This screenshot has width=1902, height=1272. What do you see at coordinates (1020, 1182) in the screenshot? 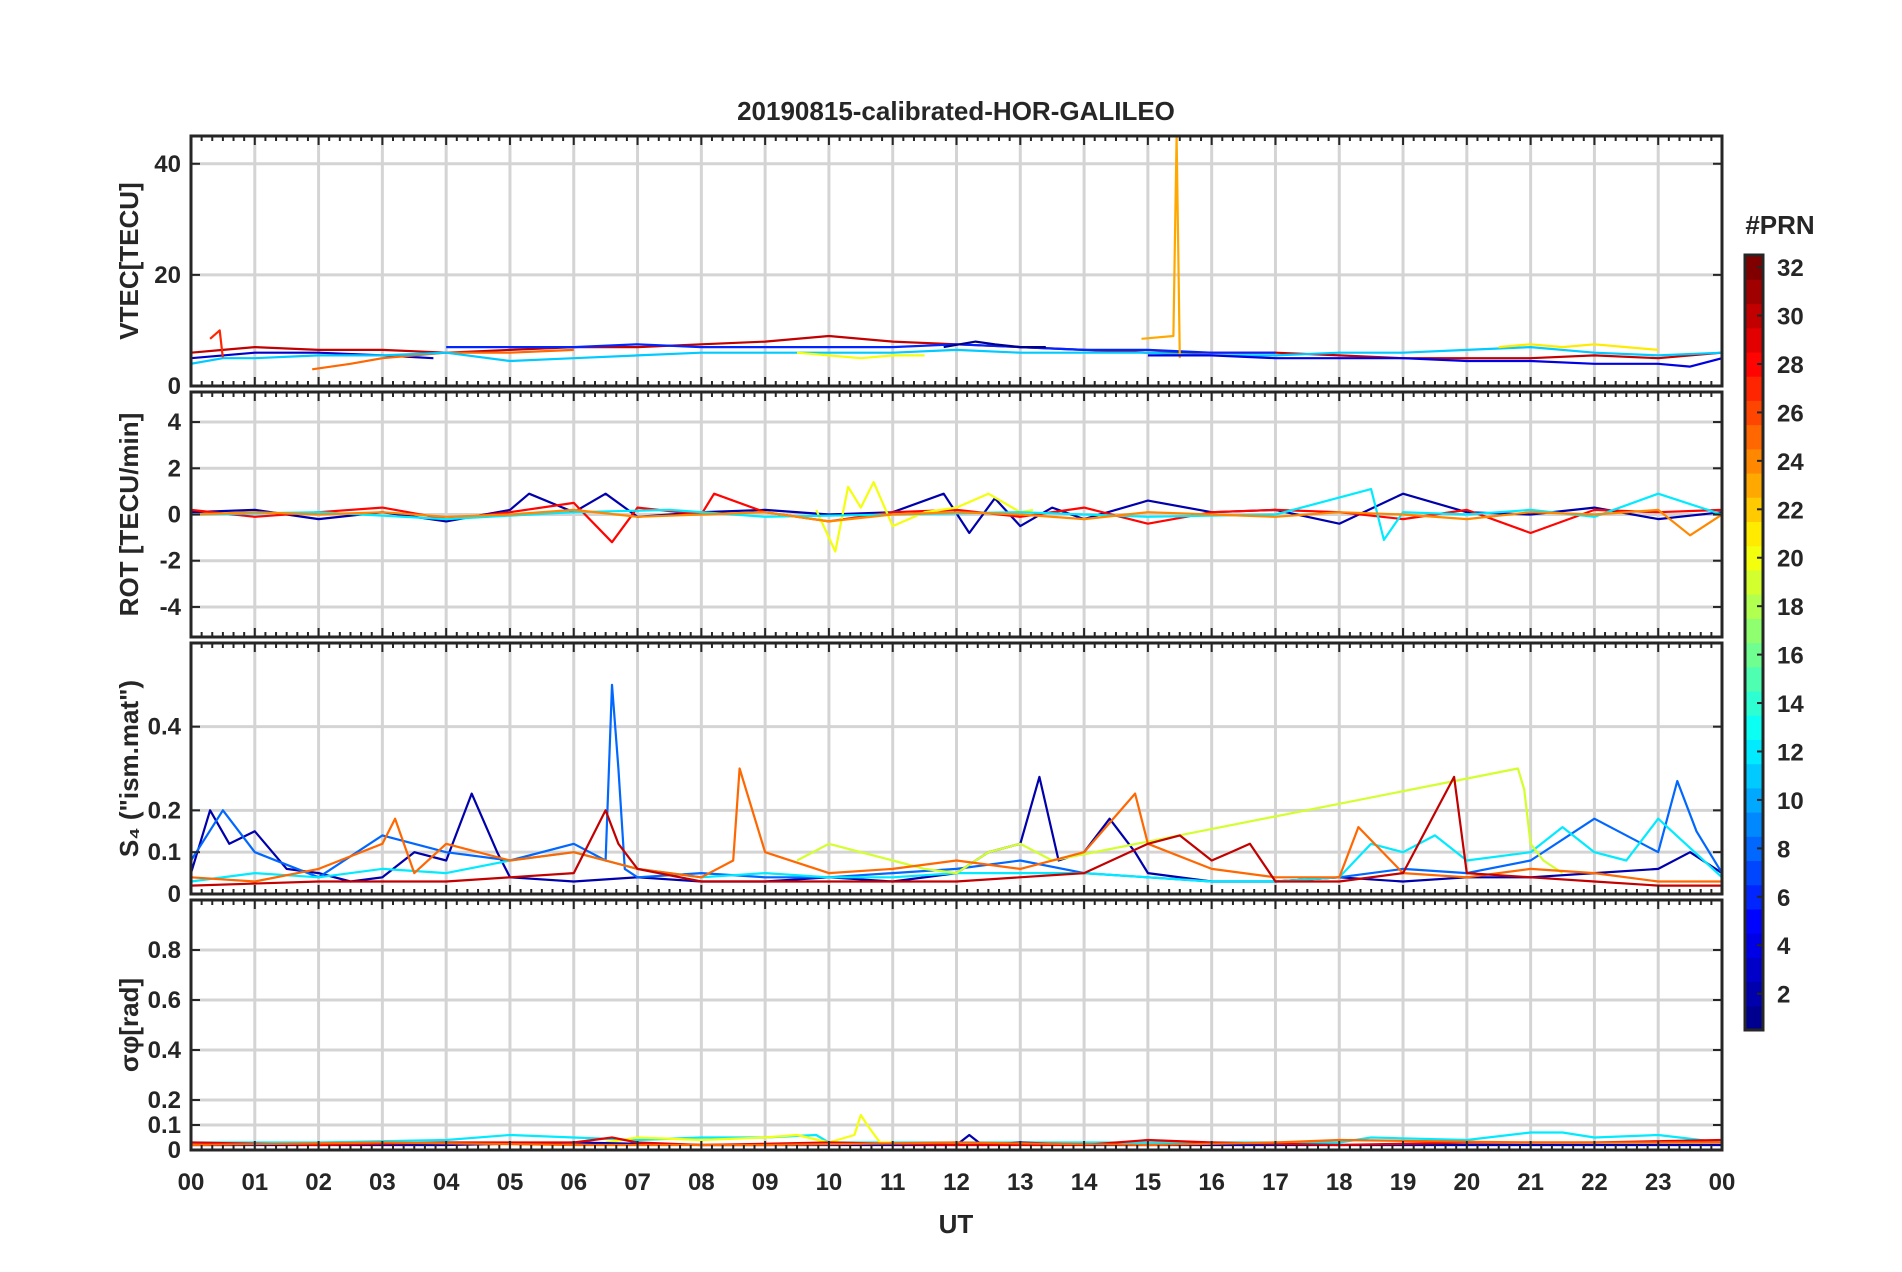
I see `x-tick-label: 13` at bounding box center [1020, 1182].